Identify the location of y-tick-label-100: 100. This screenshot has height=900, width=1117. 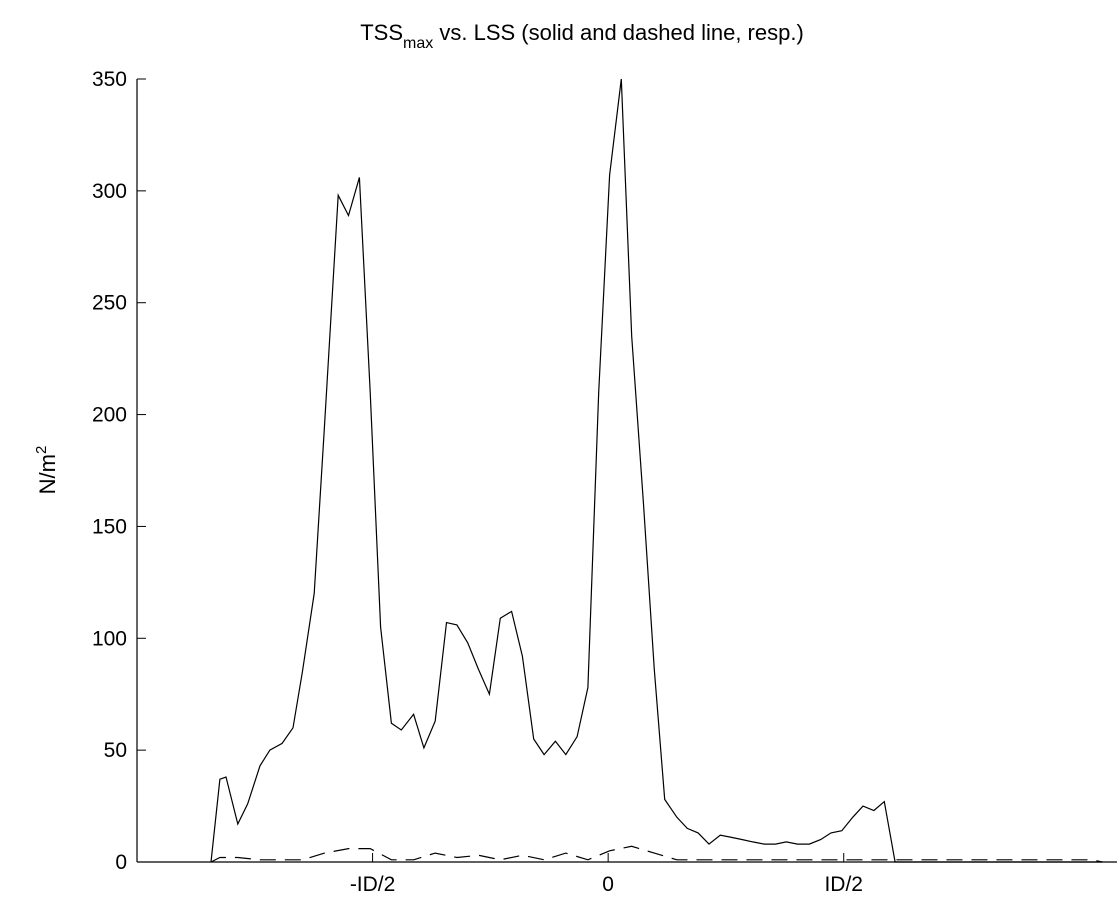
(109, 638).